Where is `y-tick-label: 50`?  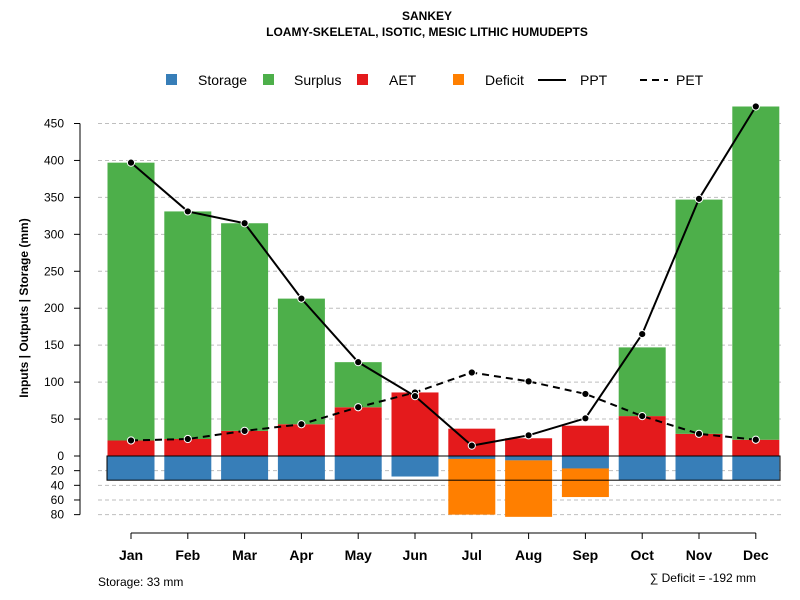 y-tick-label: 50 is located at coordinates (58, 419).